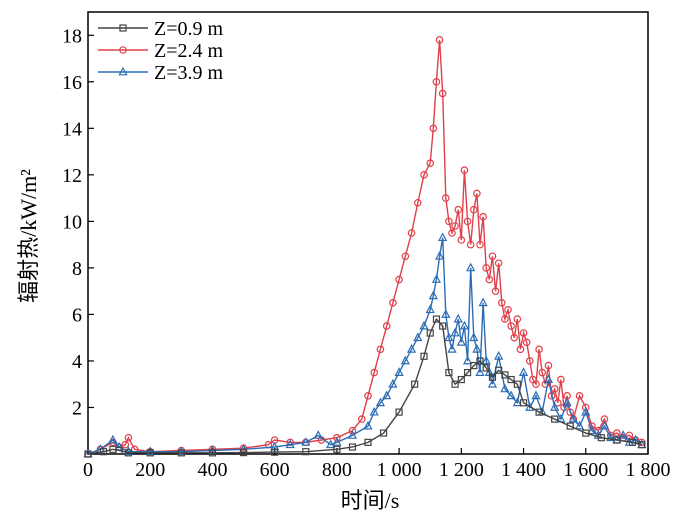  What do you see at coordinates (72, 36) in the screenshot?
I see `y-tick-label: 18` at bounding box center [72, 36].